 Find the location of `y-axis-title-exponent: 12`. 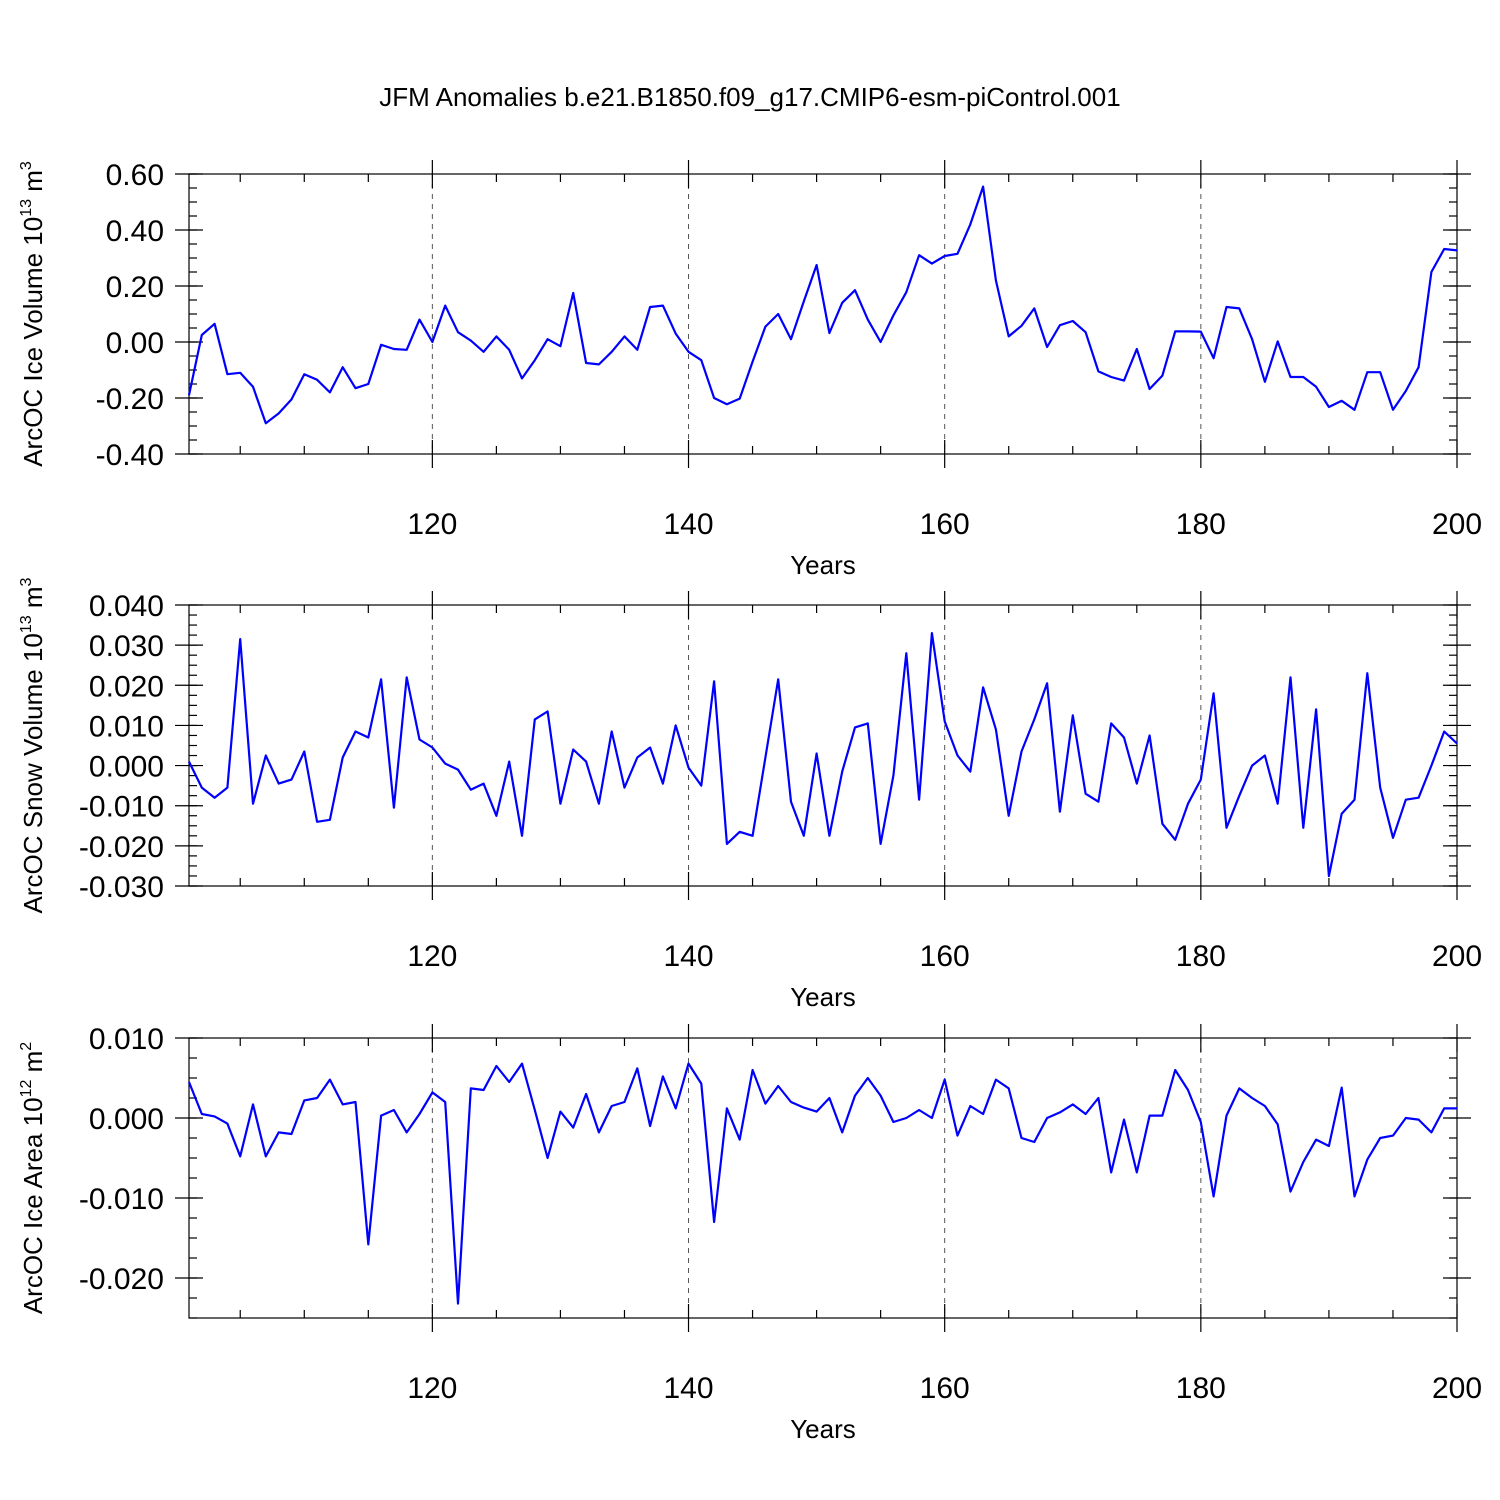

y-axis-title-exponent: 12 is located at coordinates (26, 1089).